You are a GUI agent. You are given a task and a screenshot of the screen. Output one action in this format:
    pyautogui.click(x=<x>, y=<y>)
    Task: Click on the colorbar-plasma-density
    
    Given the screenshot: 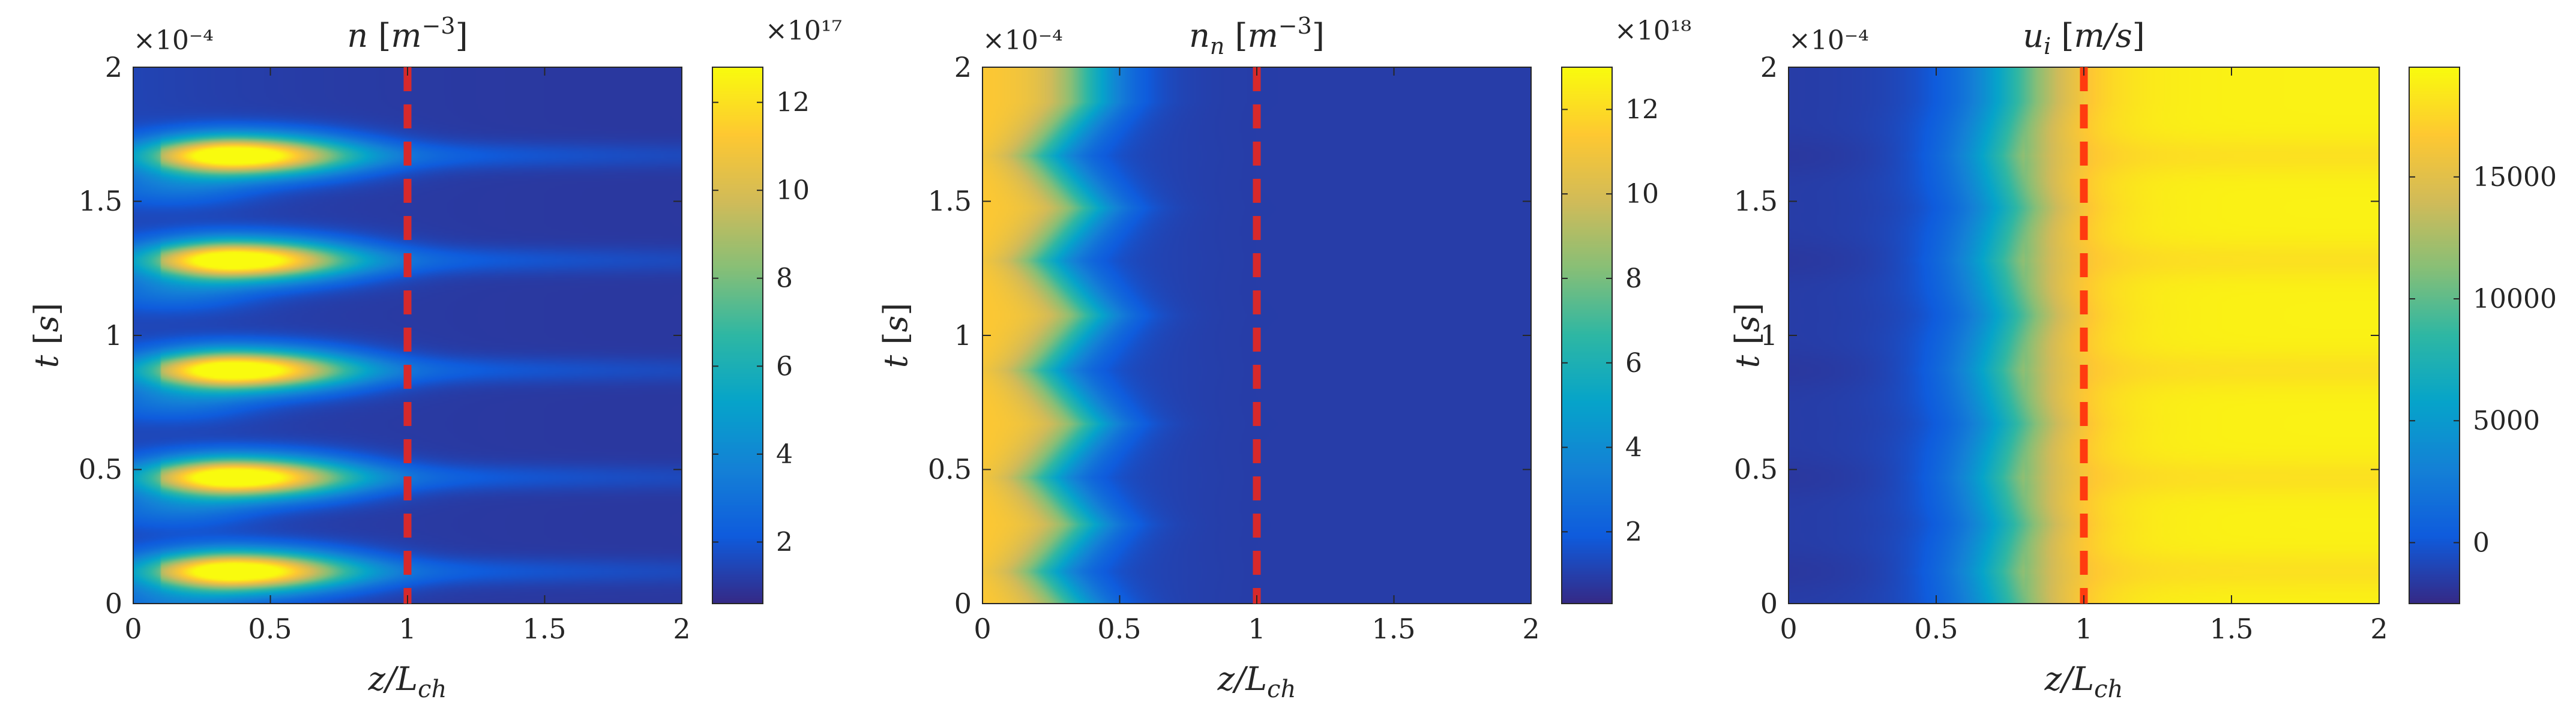 What is the action you would take?
    pyautogui.click(x=737, y=336)
    